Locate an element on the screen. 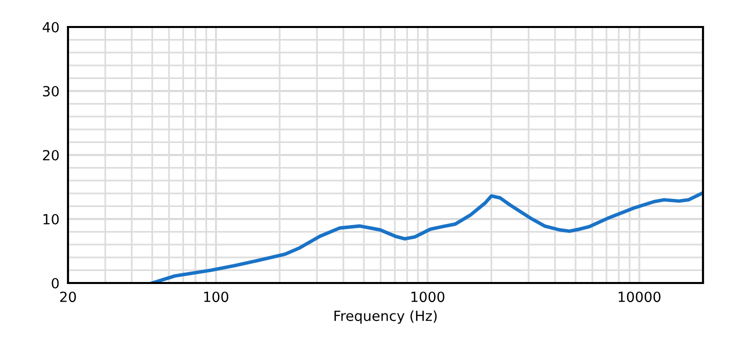  y-tick-label: 20 is located at coordinates (51, 155).